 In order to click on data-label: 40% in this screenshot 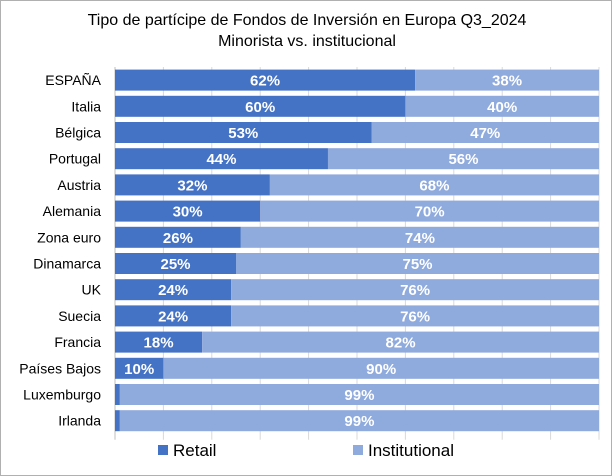, I will do `click(502, 107)`.